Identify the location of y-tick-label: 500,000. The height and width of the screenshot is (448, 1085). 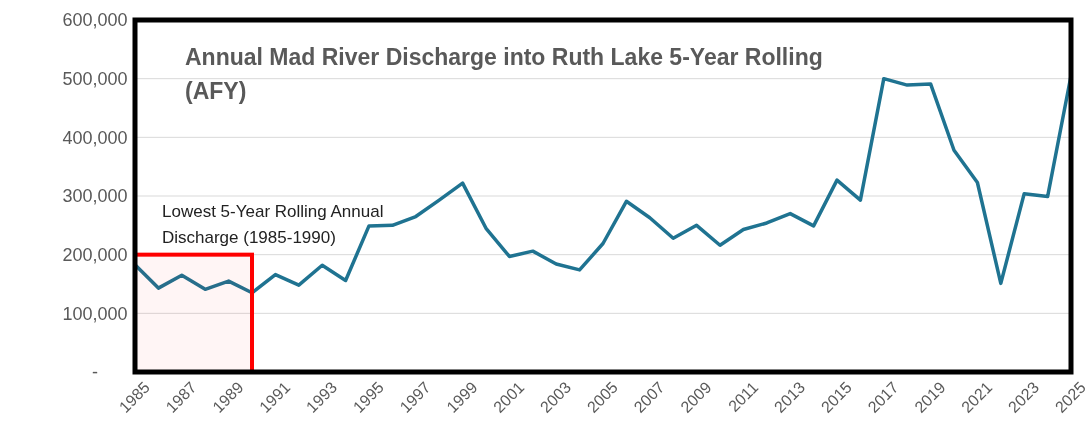
(95, 78).